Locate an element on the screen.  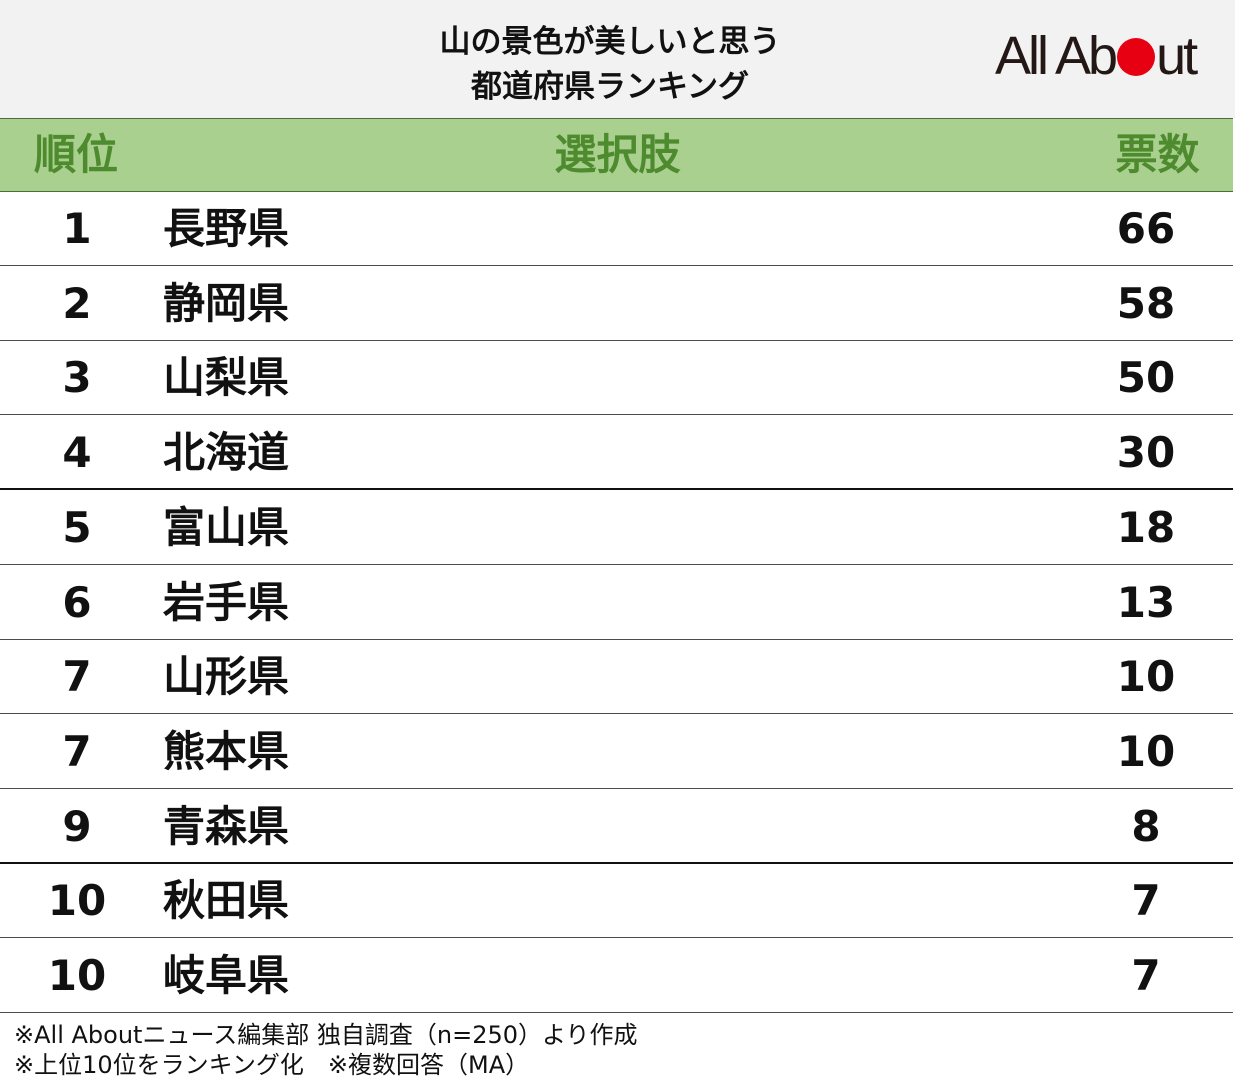
table-row: 1 長野県 66 is located at coordinates (616, 228).